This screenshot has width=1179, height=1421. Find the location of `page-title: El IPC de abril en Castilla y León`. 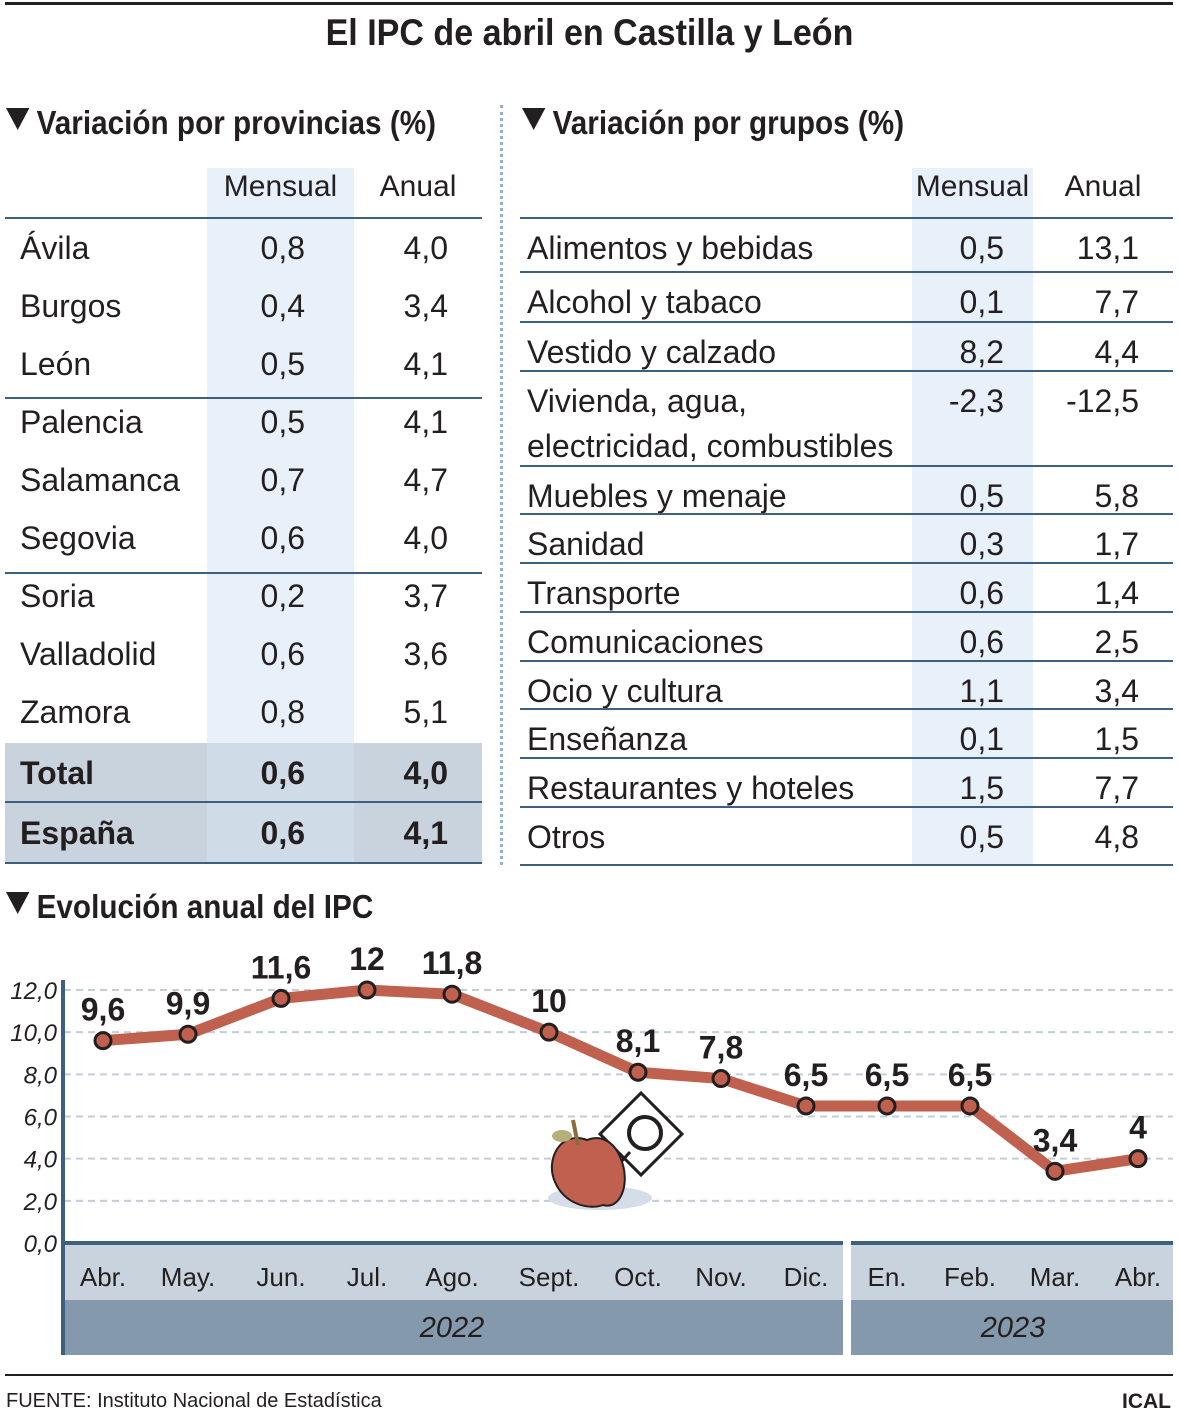

page-title: El IPC de abril en Castilla y León is located at coordinates (589, 32).